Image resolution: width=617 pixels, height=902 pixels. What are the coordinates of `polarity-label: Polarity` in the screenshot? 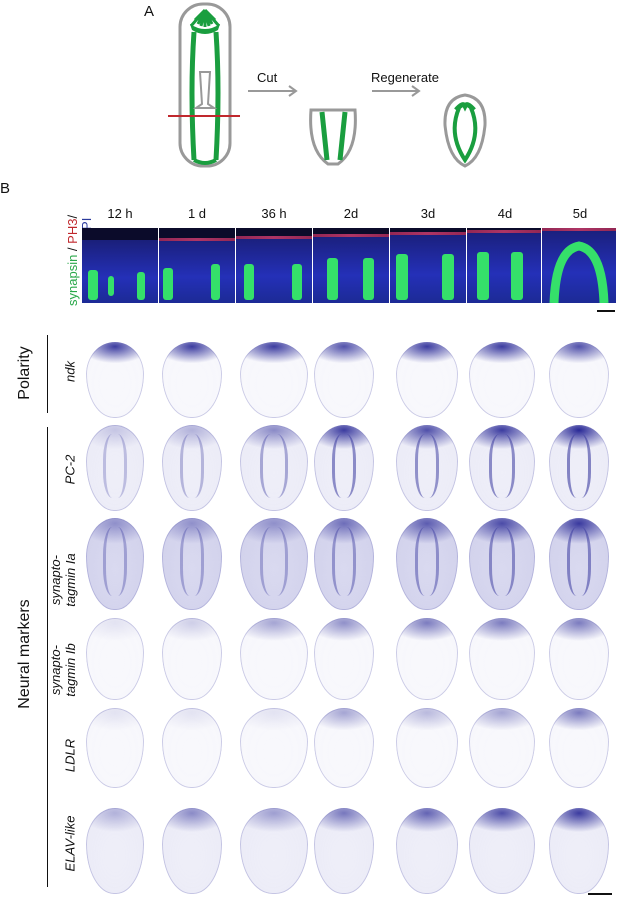 It's located at (24, 373).